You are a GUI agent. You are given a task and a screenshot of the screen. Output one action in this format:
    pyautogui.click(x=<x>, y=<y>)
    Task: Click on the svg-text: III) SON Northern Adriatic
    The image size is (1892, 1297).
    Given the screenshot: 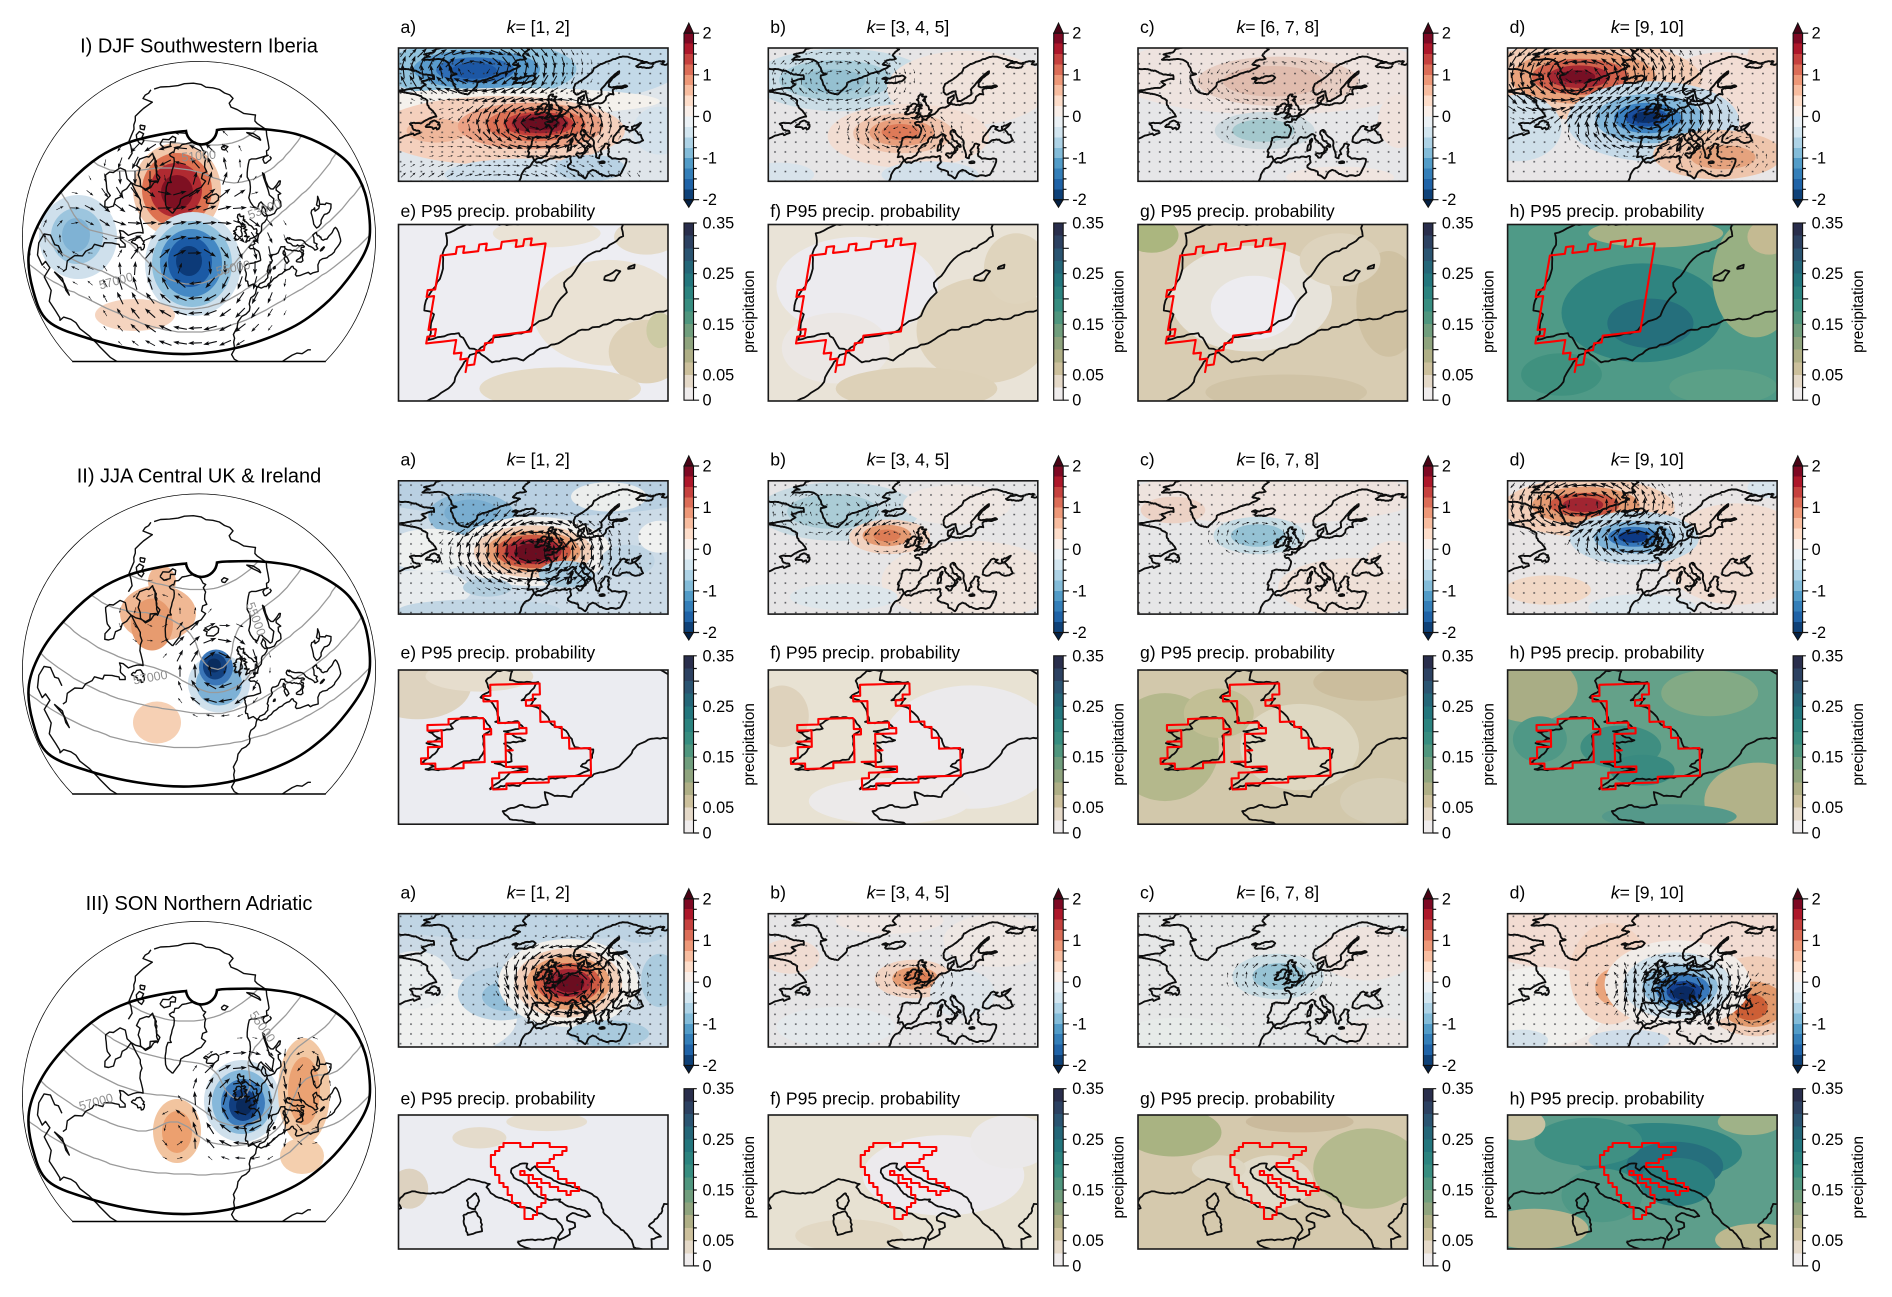 What is the action you would take?
    pyautogui.click(x=199, y=904)
    